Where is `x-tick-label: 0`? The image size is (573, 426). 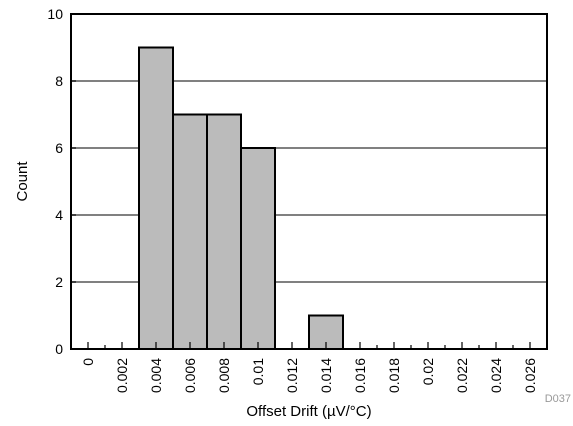
x-tick-label: 0 is located at coordinates (88, 362).